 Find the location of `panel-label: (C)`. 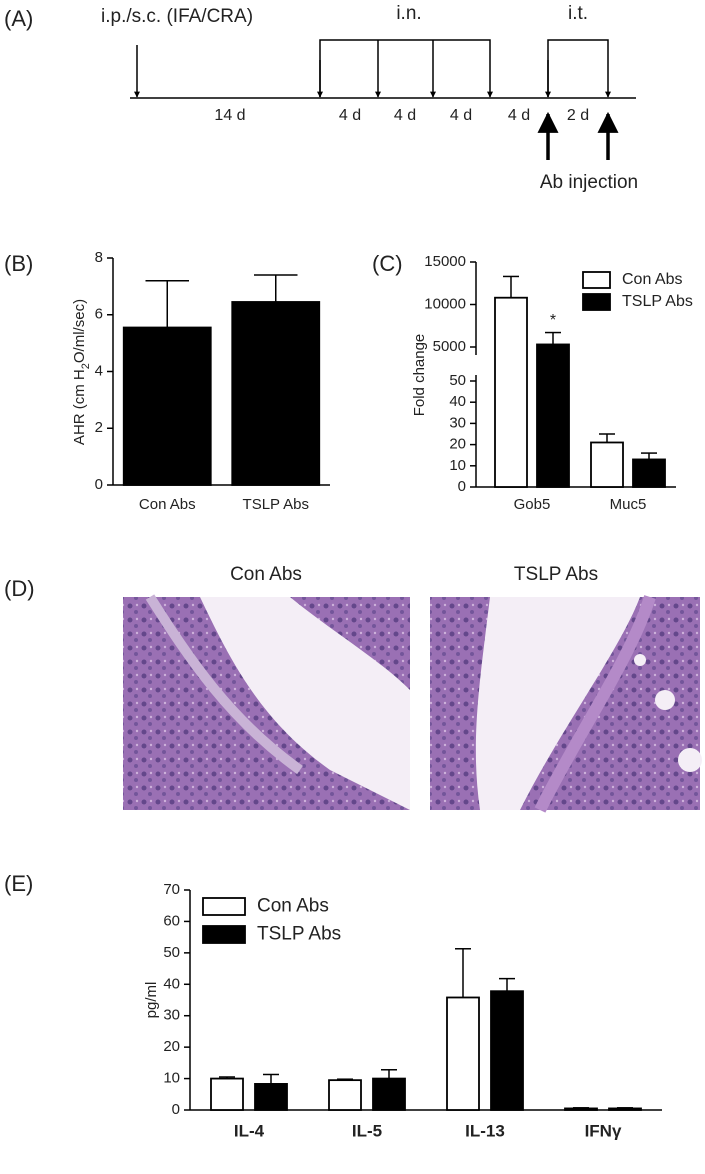

panel-label: (C) is located at coordinates (387, 263).